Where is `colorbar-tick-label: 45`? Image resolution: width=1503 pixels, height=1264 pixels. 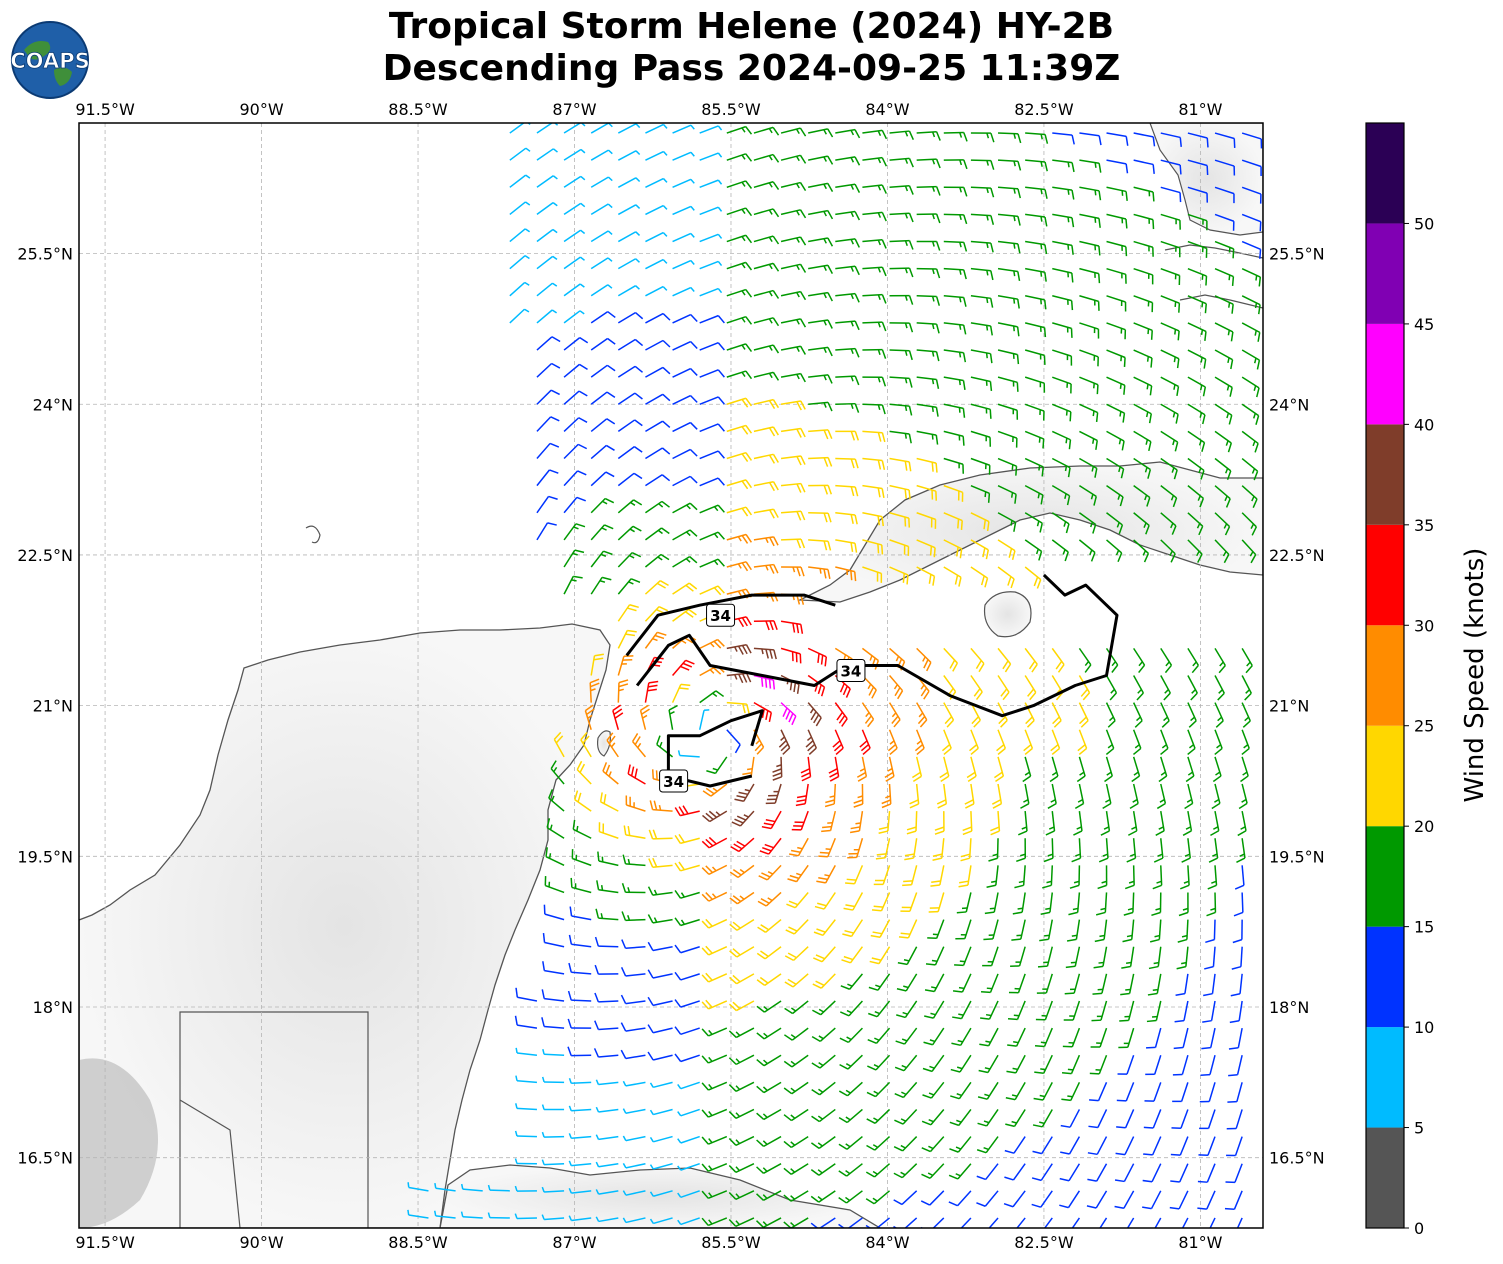
colorbar-tick-label: 45 is located at coordinates (1424, 324).